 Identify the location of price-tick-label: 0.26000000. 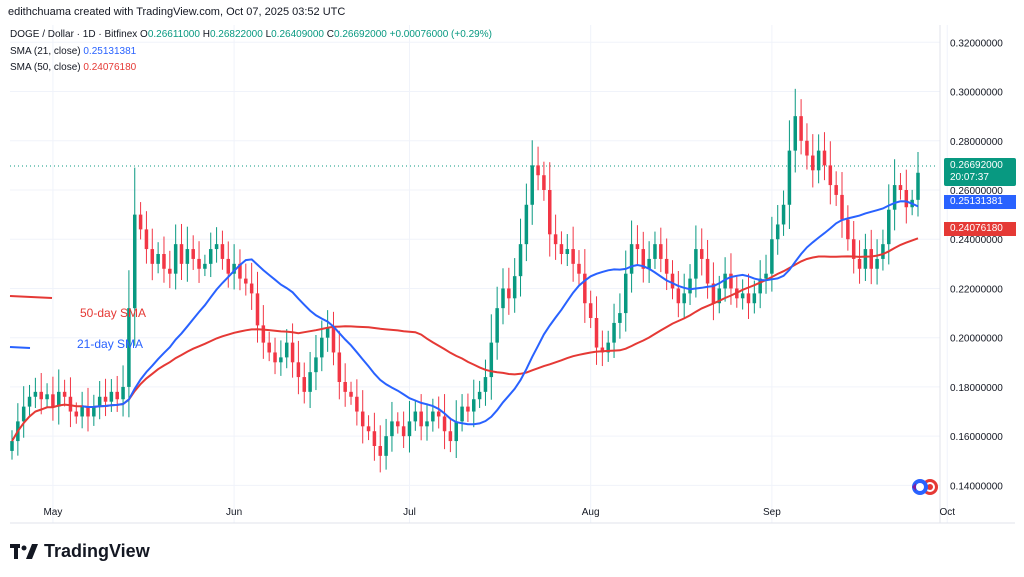
(976, 191).